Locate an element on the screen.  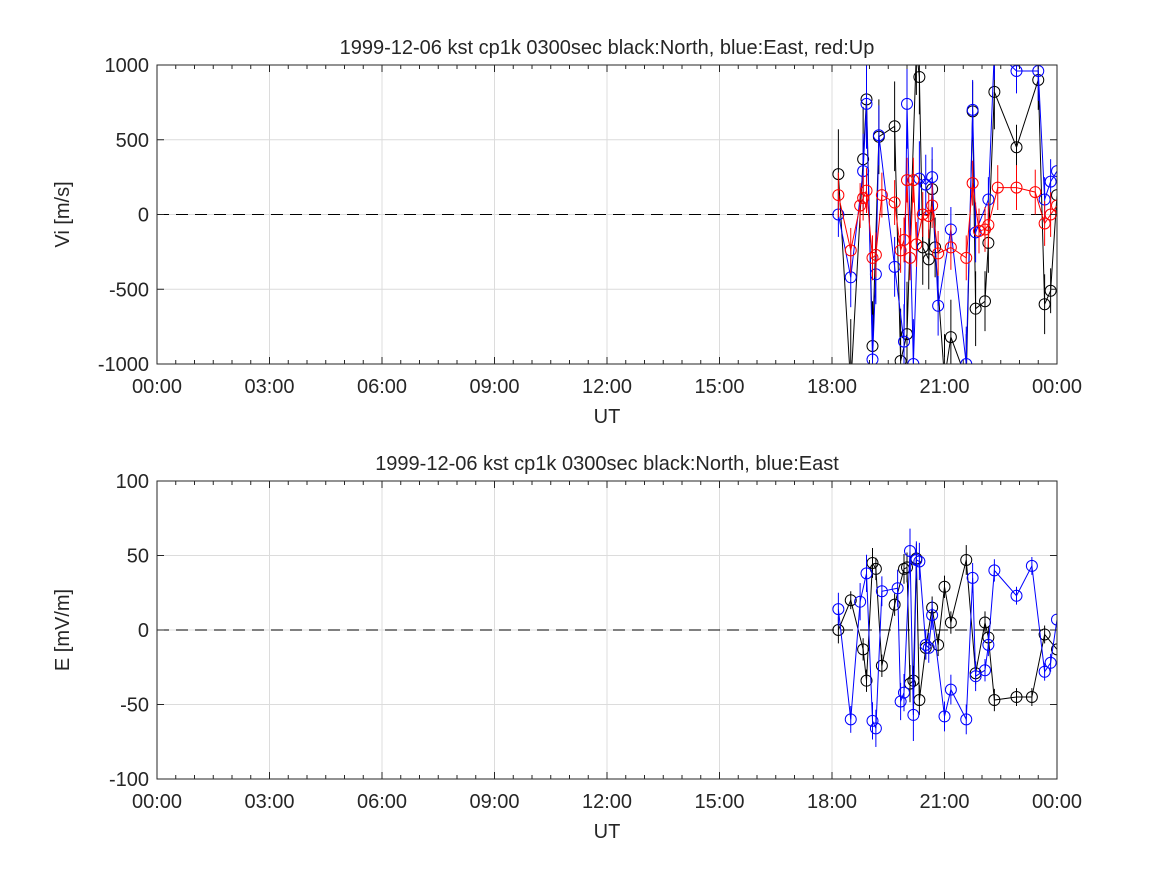
velocity-series-up-line is located at coordinates (947, 219).